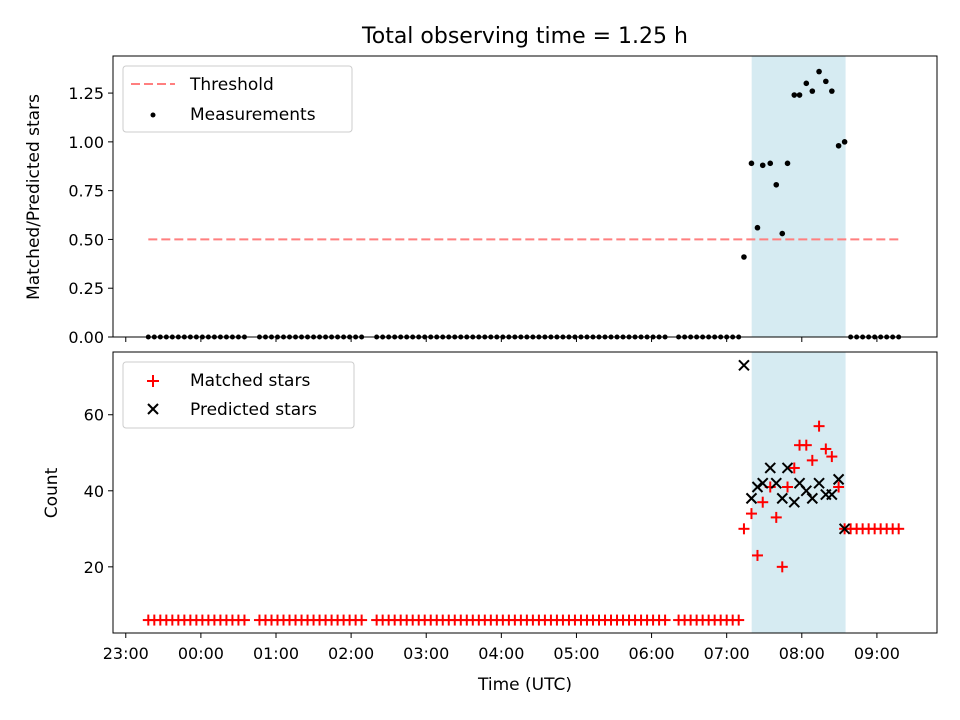  What do you see at coordinates (276, 653) in the screenshot?
I see `x-tick-label: 01:00` at bounding box center [276, 653].